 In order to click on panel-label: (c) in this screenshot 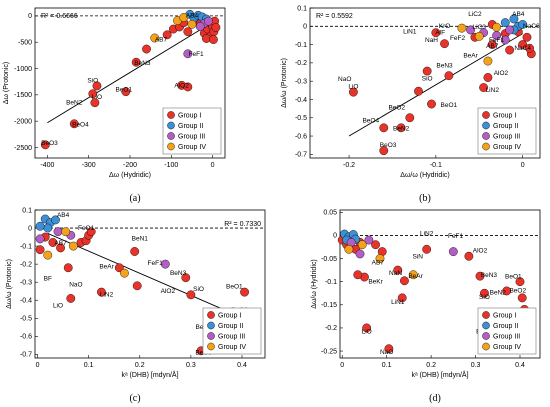, I will do `click(134, 398)`.